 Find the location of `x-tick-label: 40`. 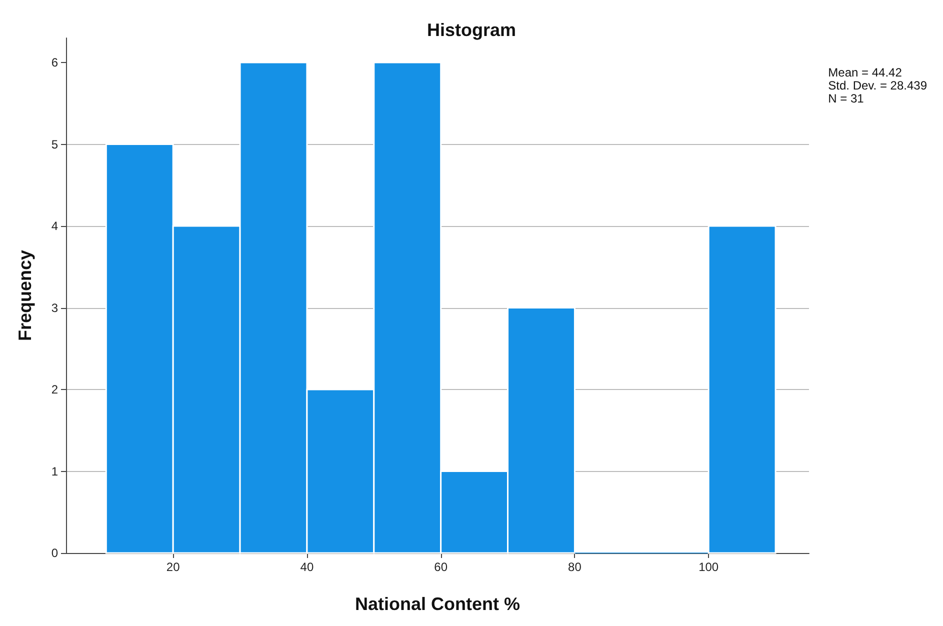

x-tick-label: 40 is located at coordinates (307, 567).